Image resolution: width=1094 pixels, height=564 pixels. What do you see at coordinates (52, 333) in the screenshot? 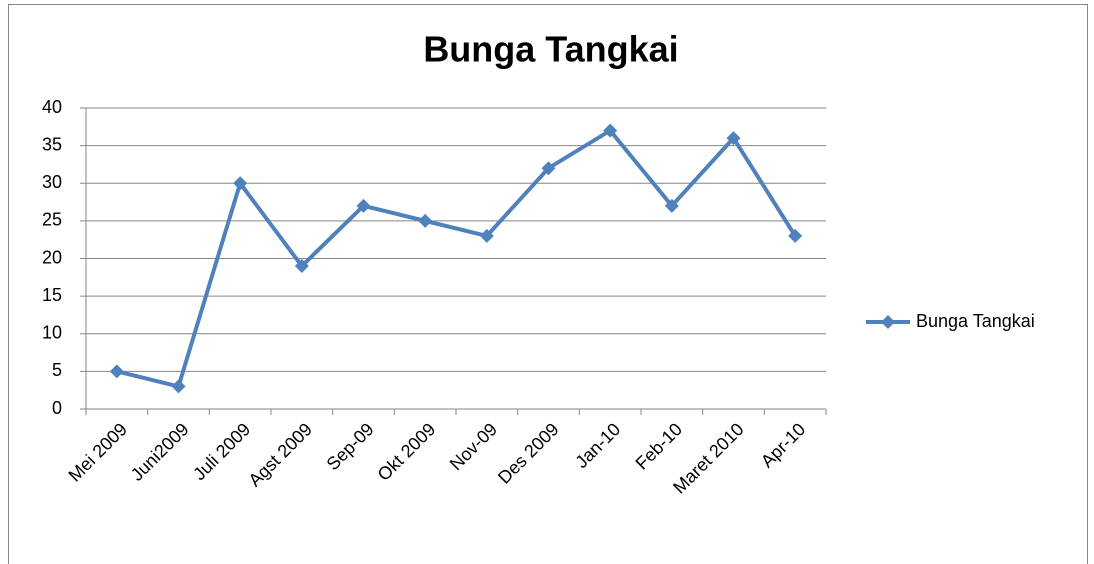
I see `y-tick-label: 10` at bounding box center [52, 333].